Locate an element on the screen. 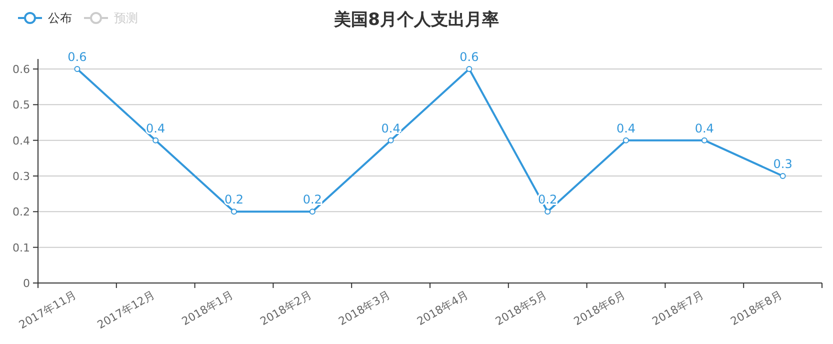 The width and height of the screenshot is (833, 344). y-tick-label: 0.4 is located at coordinates (21, 141).